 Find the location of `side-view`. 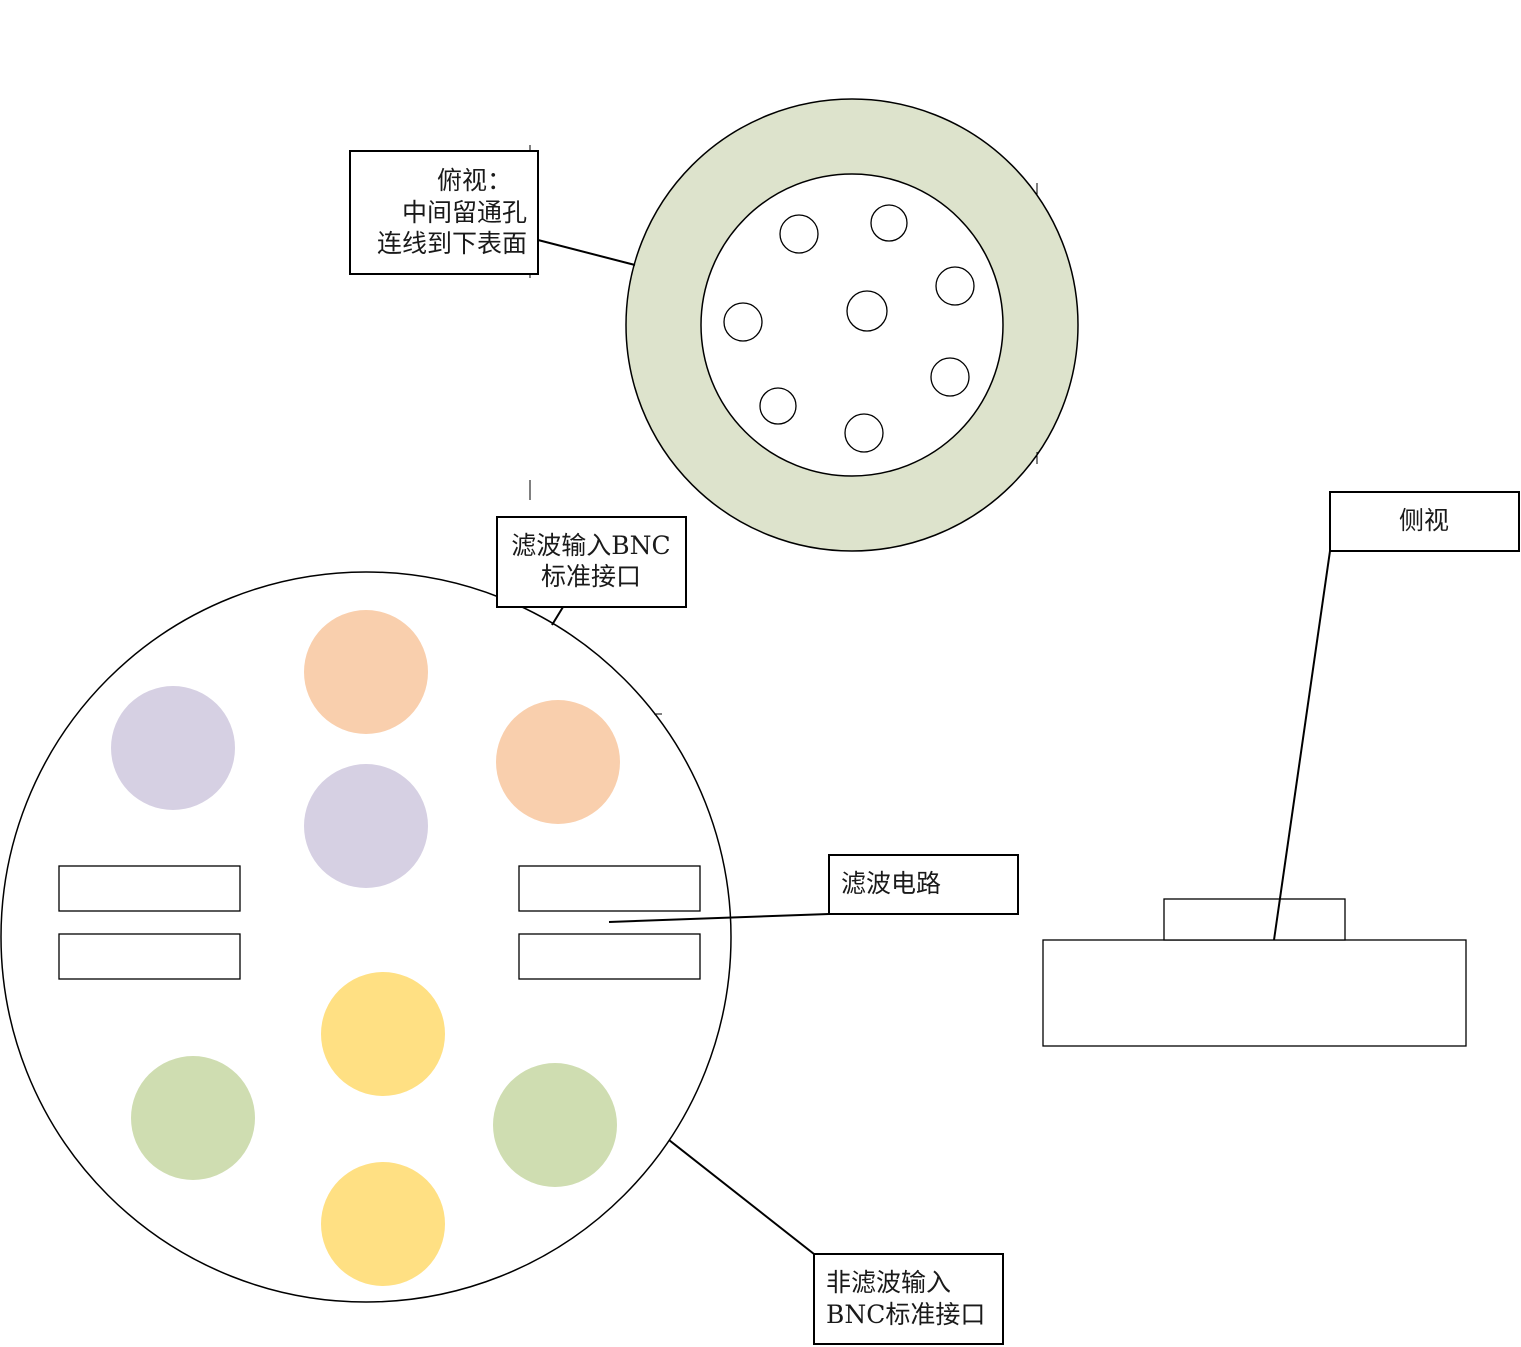

side-view is located at coordinates (1254, 972).